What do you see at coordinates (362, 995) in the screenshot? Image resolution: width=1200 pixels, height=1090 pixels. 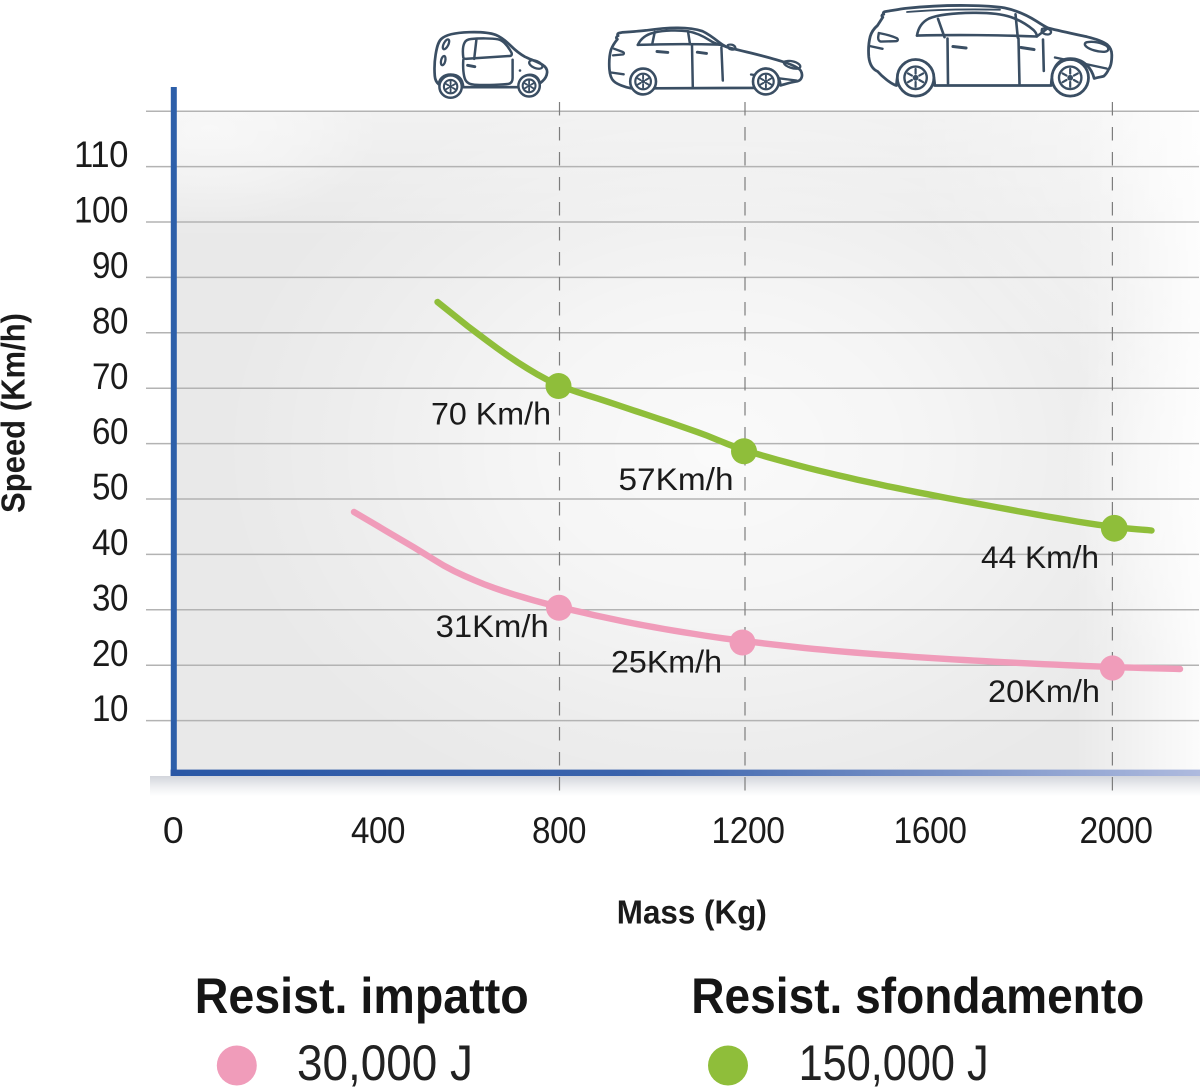 I see `svg-text: Resist. impatto` at bounding box center [362, 995].